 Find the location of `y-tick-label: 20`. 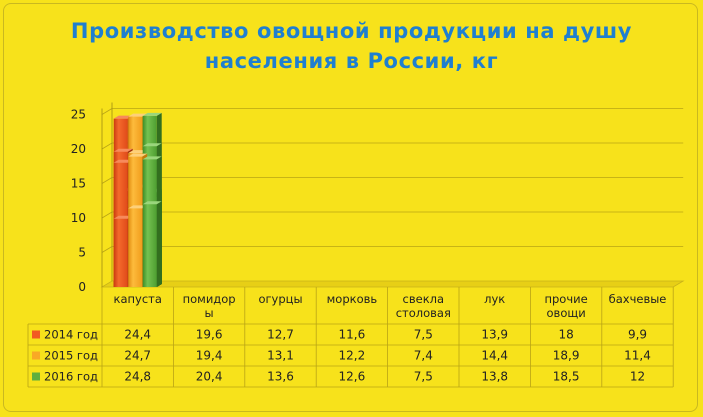

y-tick-label: 20 is located at coordinates (78, 149).